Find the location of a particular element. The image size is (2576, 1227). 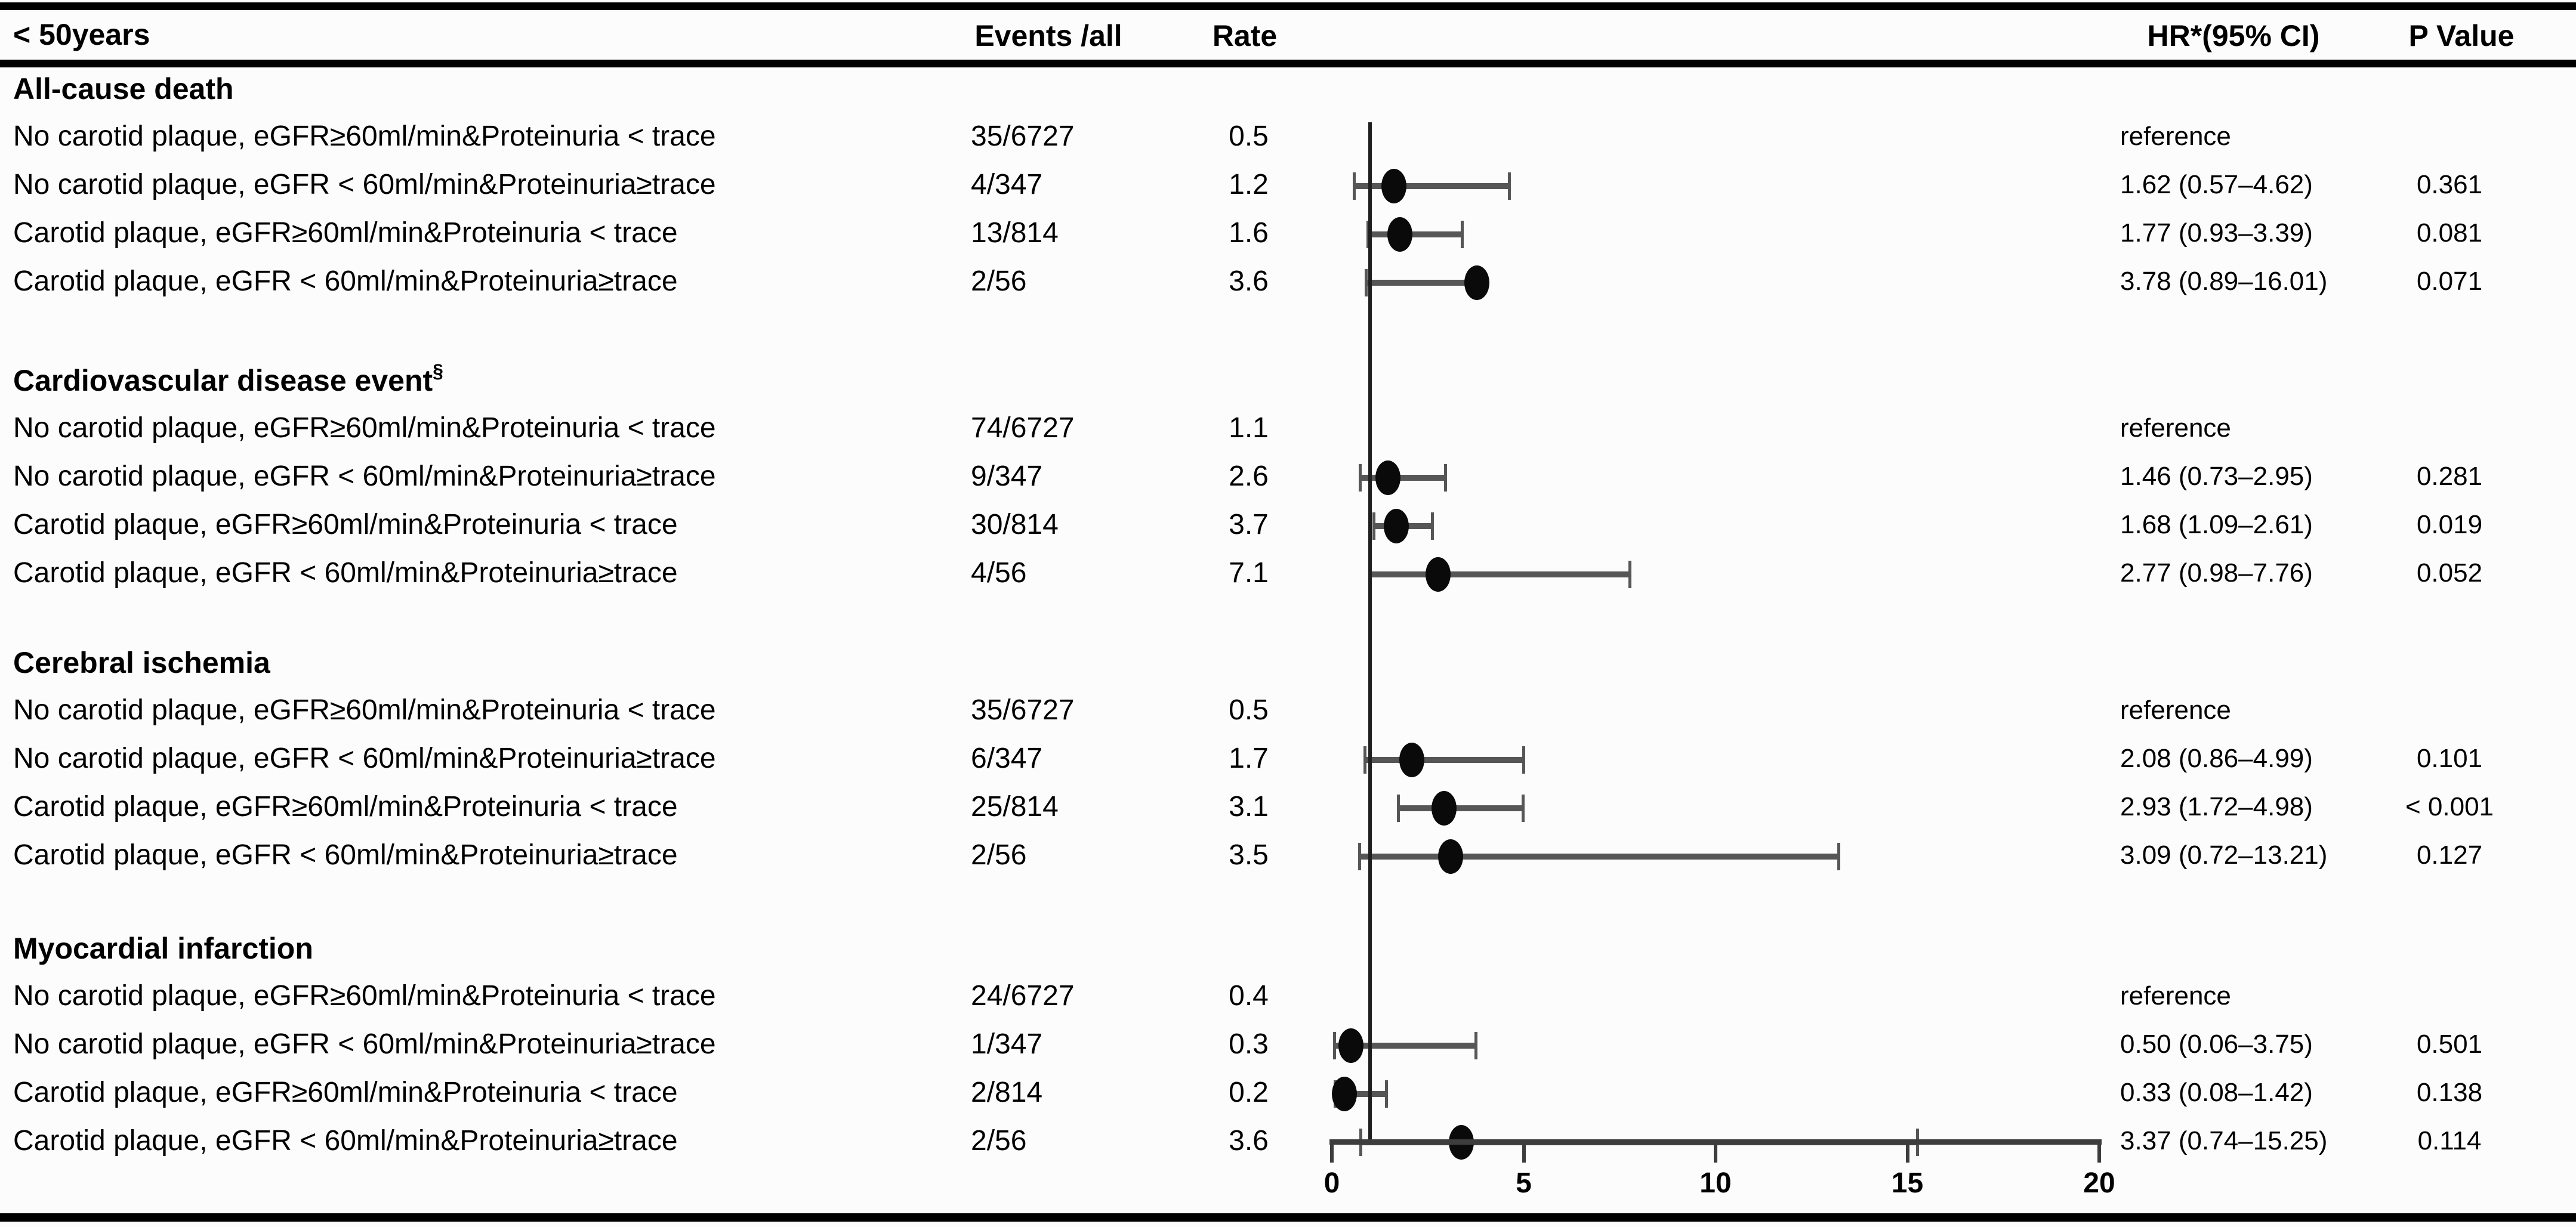

hr-ci-value: 2.93 (1.72–4.98) is located at coordinates (2217, 806).